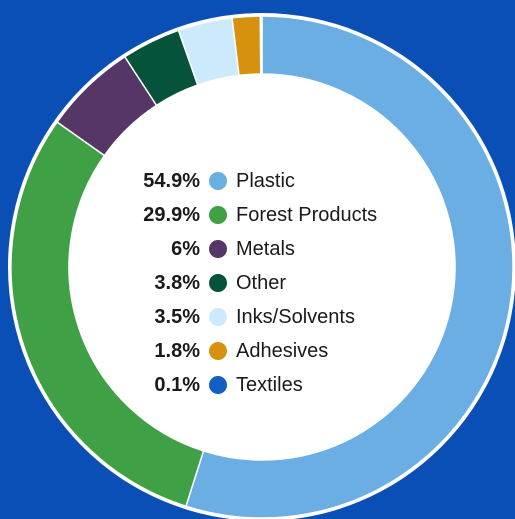 This screenshot has width=515, height=519. I want to click on legend-label-other: Other, so click(261, 282).